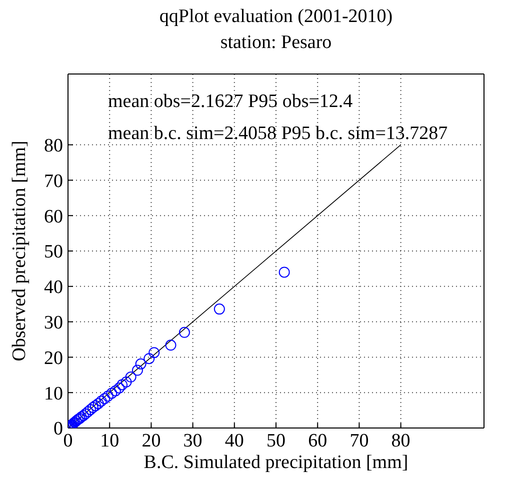  Describe the element at coordinates (53, 181) in the screenshot. I see `y-tick-label: 70` at that location.